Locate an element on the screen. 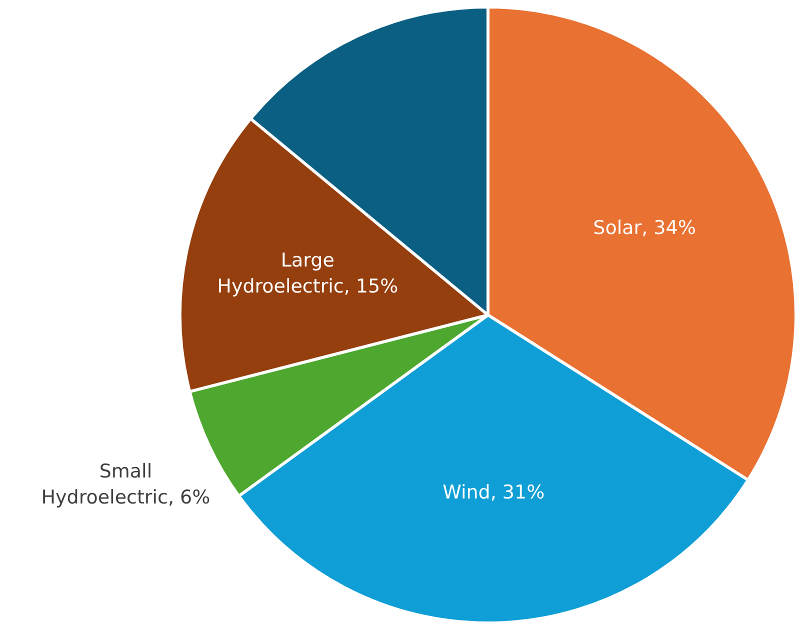  slice-label: Large Hydroelectric, 15% is located at coordinates (307, 274).